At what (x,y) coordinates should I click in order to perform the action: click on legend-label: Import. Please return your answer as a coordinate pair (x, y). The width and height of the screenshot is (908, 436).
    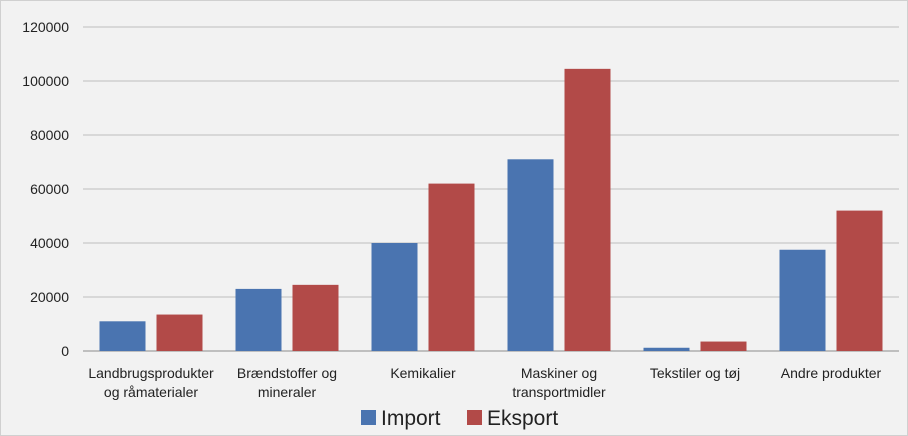
    Looking at the image, I should click on (411, 418).